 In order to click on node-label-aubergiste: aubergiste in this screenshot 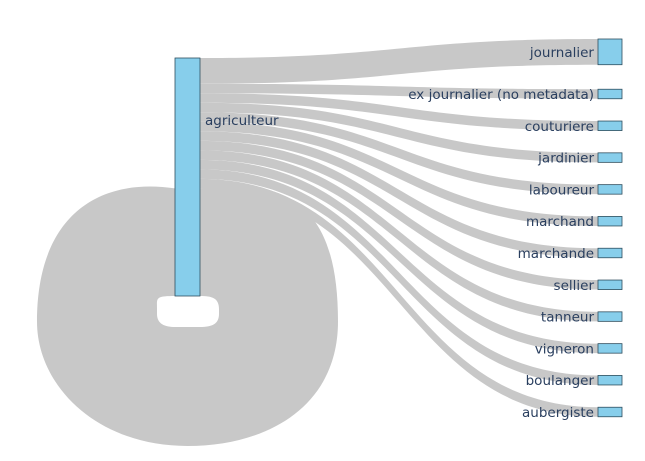, I will do `click(558, 413)`.